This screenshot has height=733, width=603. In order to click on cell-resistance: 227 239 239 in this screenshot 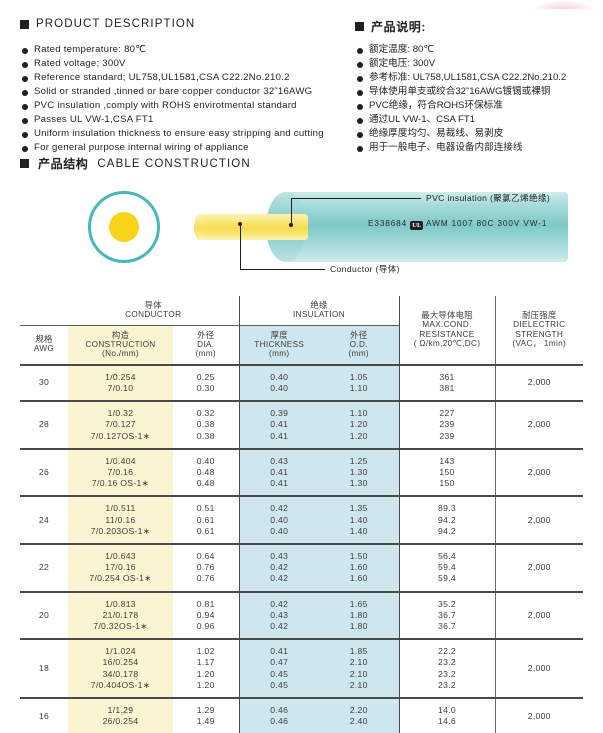, I will do `click(446, 424)`.